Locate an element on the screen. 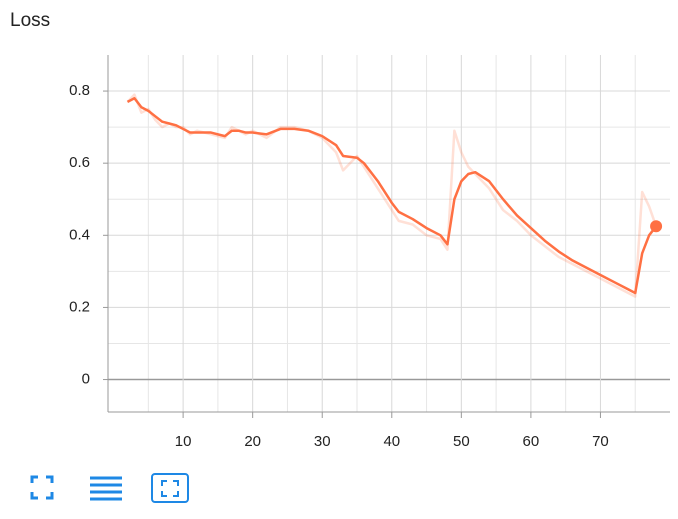 Image resolution: width=678 pixels, height=519 pixels. fit-domain-button is located at coordinates (170, 488).